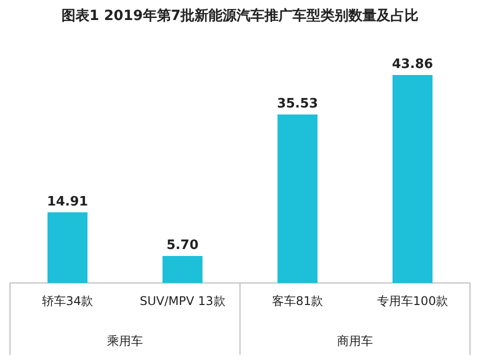 This screenshot has width=480, height=360. What do you see at coordinates (240, 15) in the screenshot?
I see `chart-title: 图表1 2019年第7批新能源汽车推广车型类别数量及占比` at bounding box center [240, 15].